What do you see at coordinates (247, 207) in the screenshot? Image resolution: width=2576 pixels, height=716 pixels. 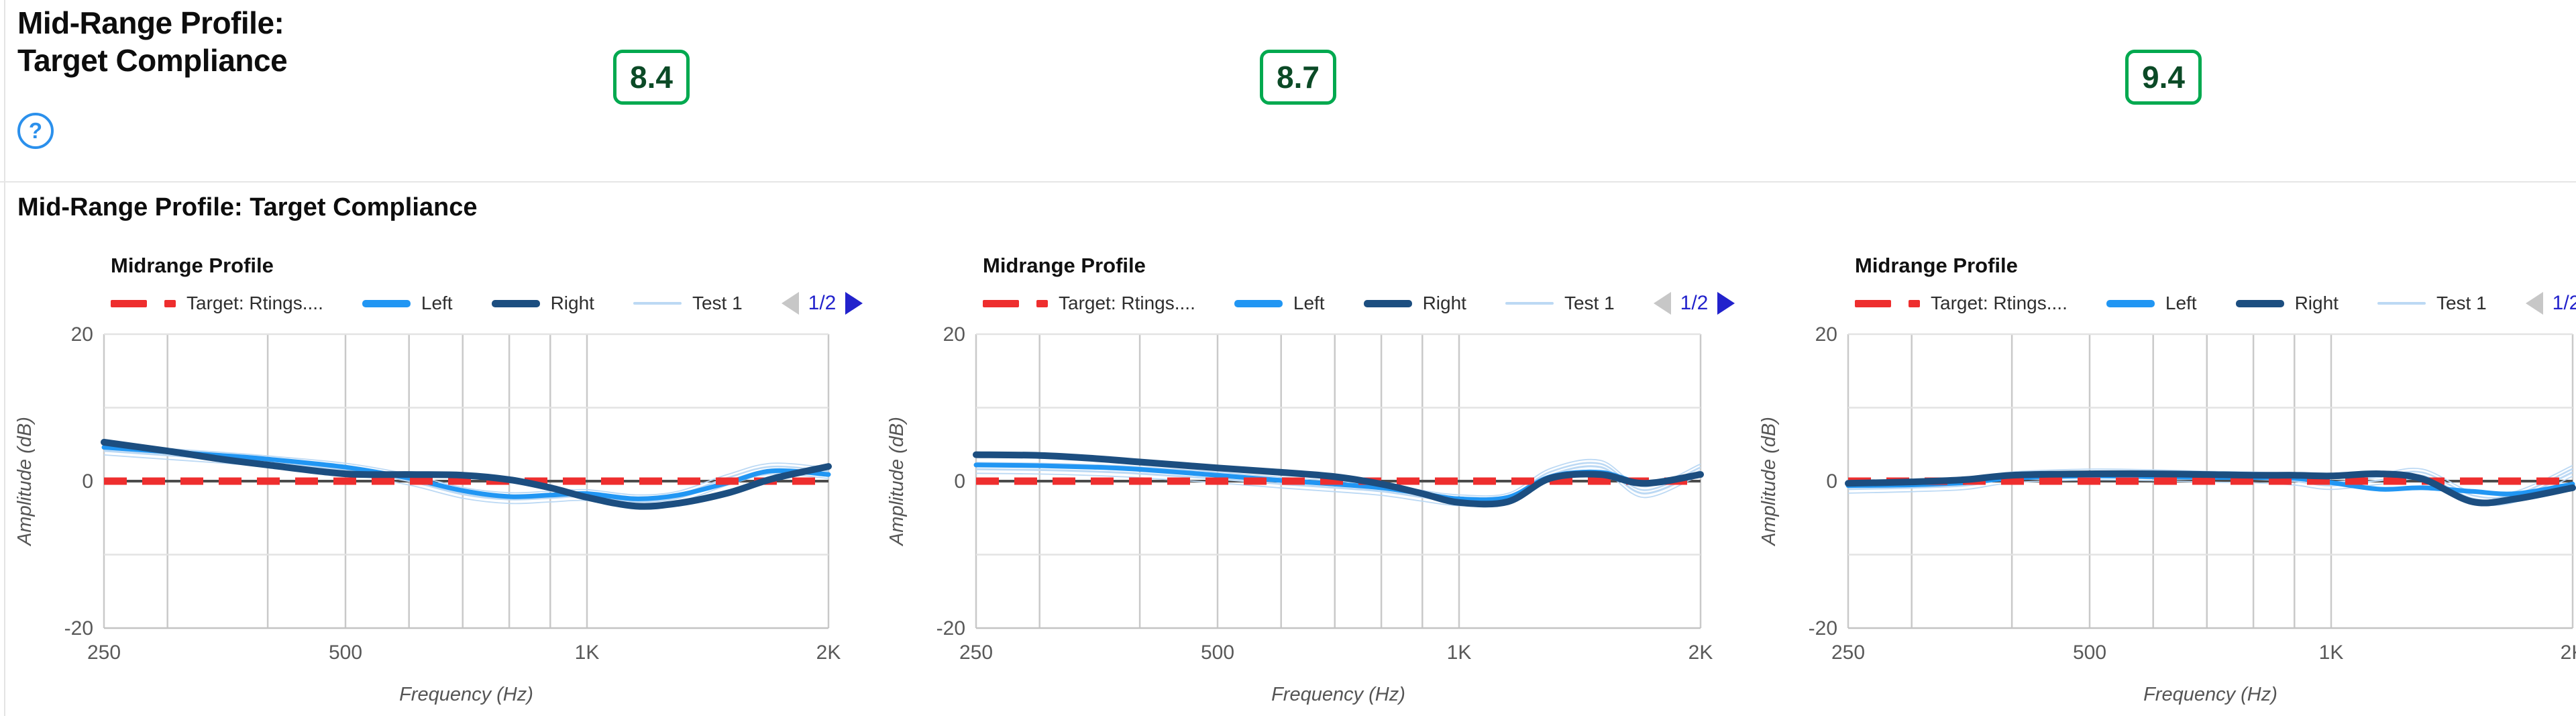 I see `section-title: Mid-Range Profile: Target Compliance` at bounding box center [247, 207].